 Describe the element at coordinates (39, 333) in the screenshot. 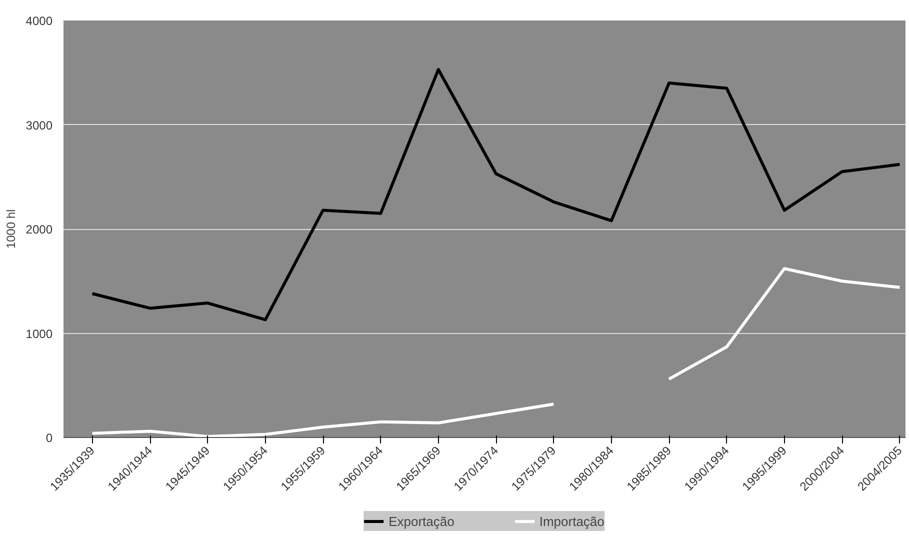

I see `y-tick-label: 1000` at that location.